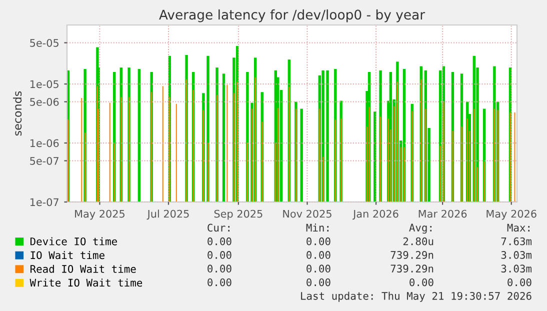  What do you see at coordinates (83, 268) in the screenshot?
I see `legend-label: Read IO Wait time` at bounding box center [83, 268].